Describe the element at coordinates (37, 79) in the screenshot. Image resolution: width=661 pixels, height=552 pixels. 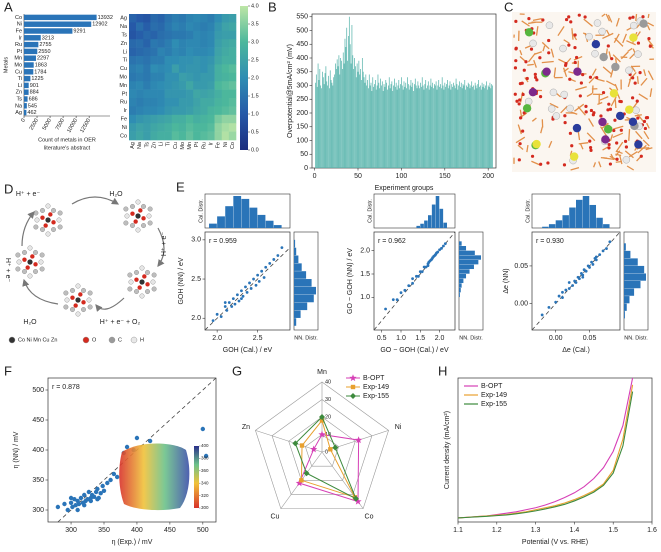
I see `value-label: 1225` at that location.